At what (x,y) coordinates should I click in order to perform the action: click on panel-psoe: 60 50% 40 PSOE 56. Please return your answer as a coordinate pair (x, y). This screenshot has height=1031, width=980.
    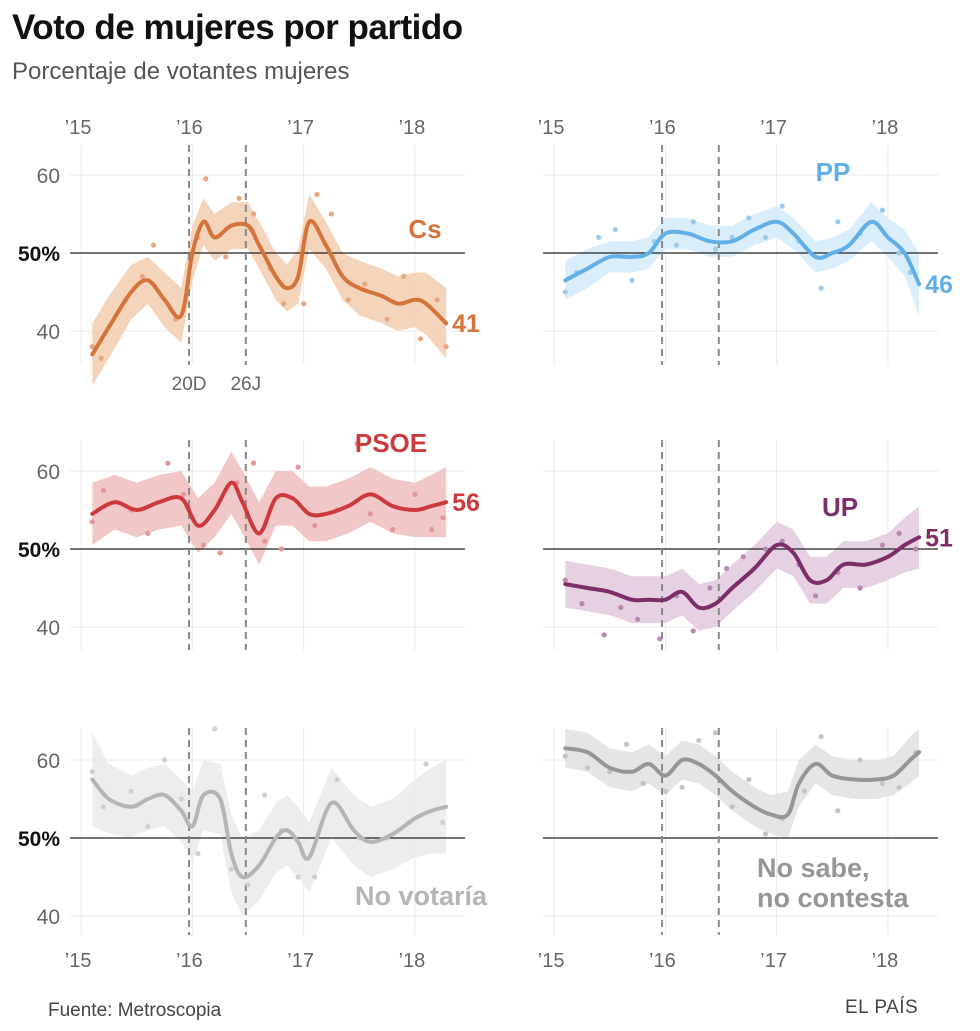
    Looking at the image, I should click on (249, 539).